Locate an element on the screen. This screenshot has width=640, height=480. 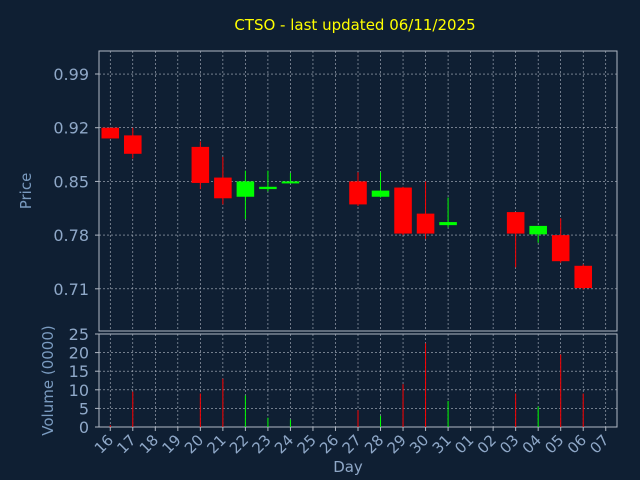
price-tick-label: 0.92 is located at coordinates (71, 128).